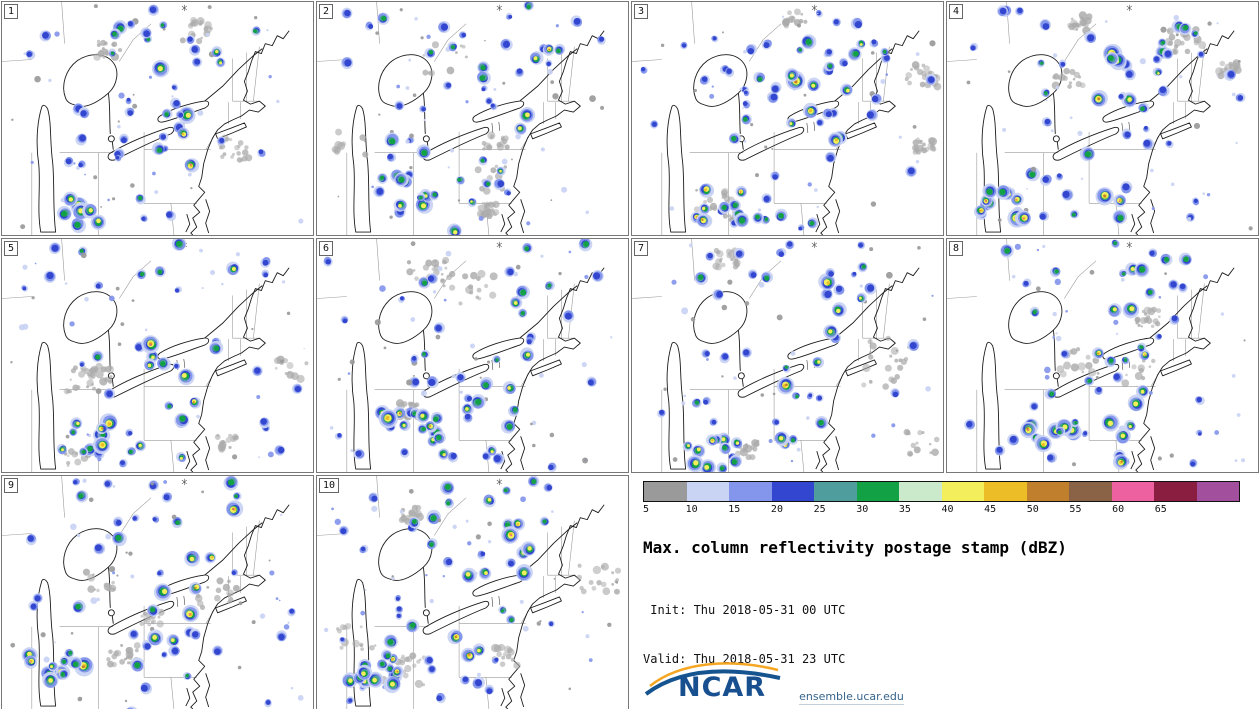 The image size is (1260, 709). I want to click on panel-number-badge: 6, so click(326, 248).